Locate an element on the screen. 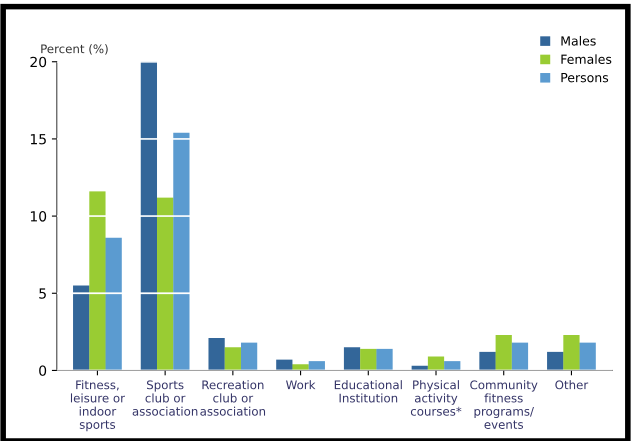 The height and width of the screenshot is (441, 631). x-tick-label: Sports club or association is located at coordinates (165, 398).